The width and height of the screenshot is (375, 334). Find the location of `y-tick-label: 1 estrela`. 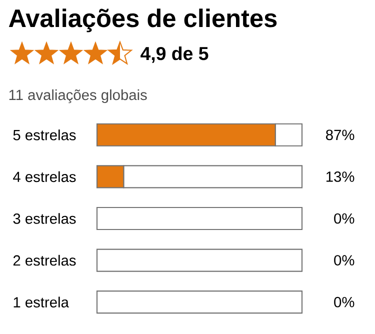

y-tick-label: 1 estrela is located at coordinates (41, 302).